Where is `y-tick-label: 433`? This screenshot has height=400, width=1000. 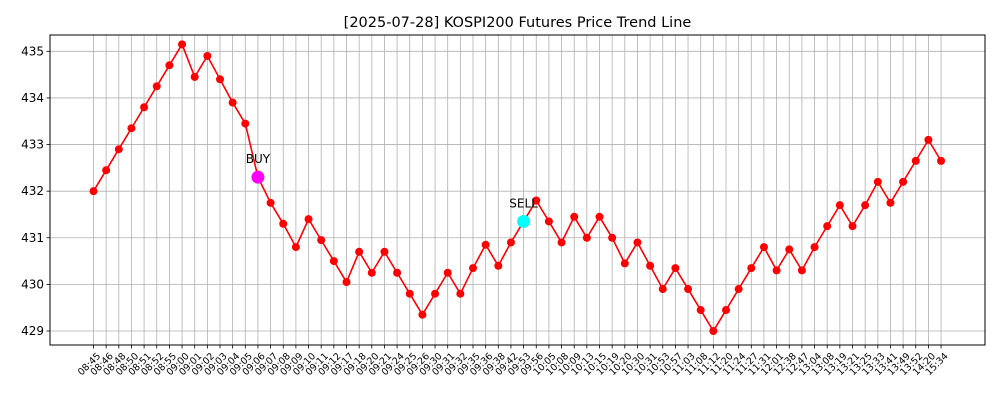
y-tick-label: 433 is located at coordinates (32, 145).